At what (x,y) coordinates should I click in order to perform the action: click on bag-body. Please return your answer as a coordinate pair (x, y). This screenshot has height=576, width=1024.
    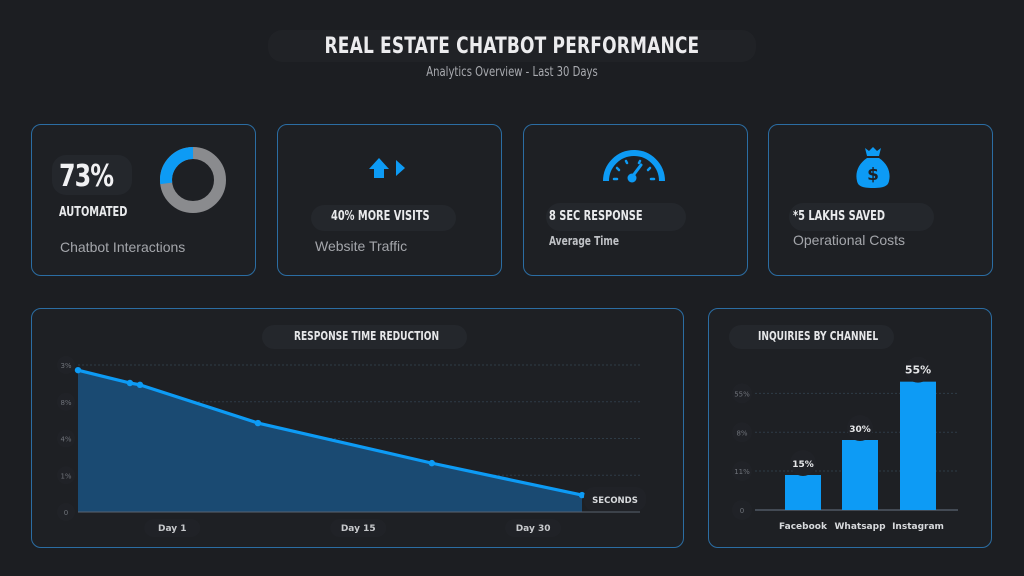
    Looking at the image, I should click on (873, 173).